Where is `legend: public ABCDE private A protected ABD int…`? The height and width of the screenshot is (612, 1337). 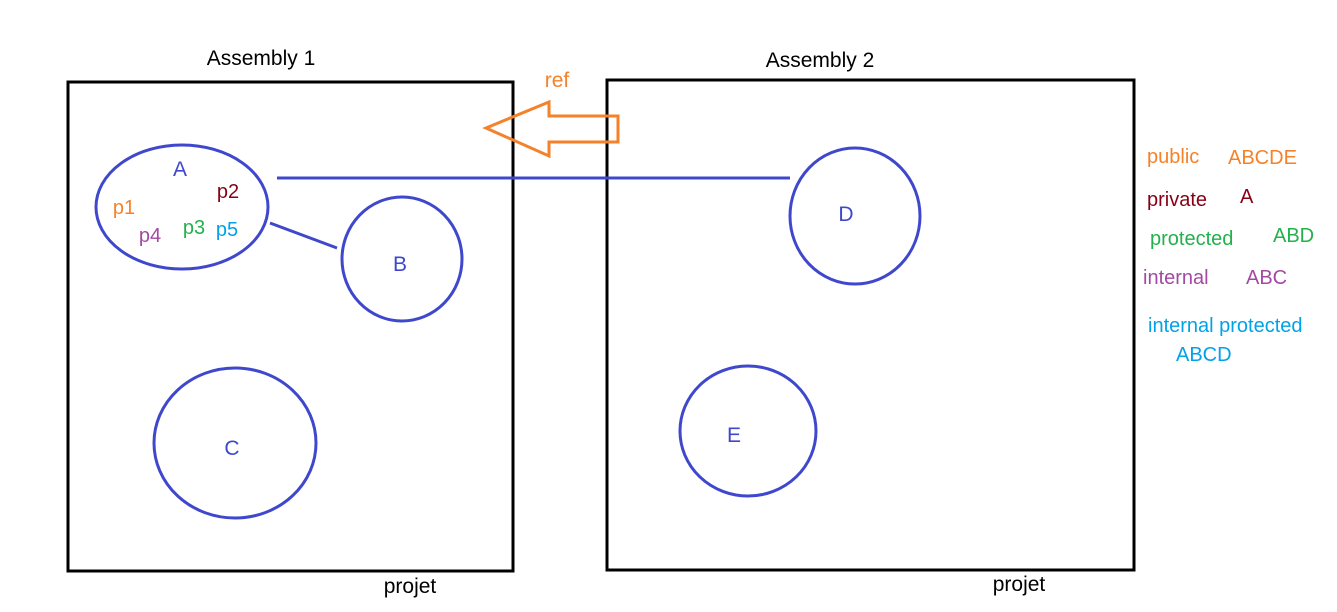 legend: public ABCDE private A protected ABD int… is located at coordinates (1228, 256).